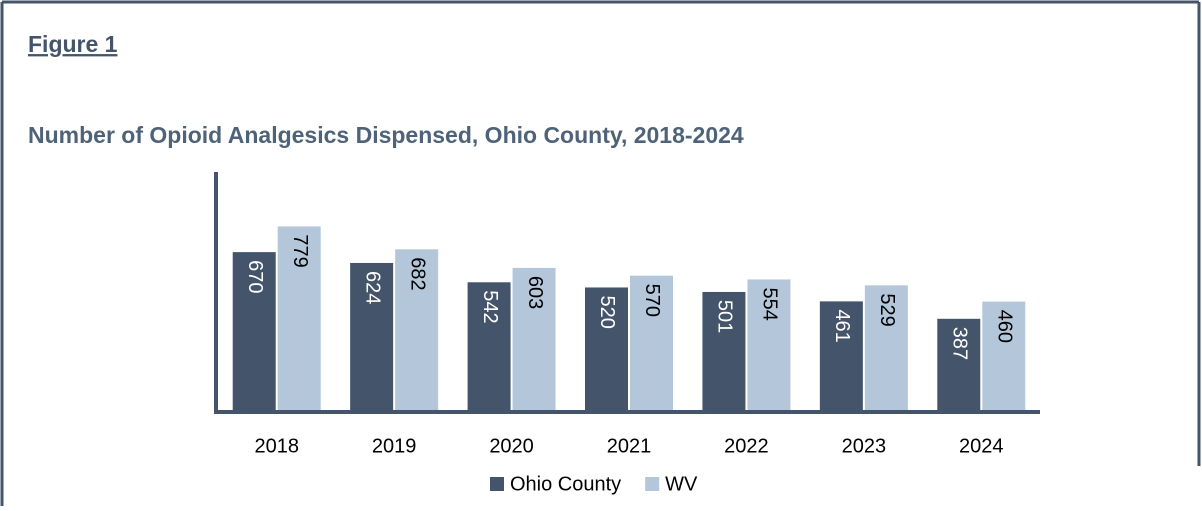 Image resolution: width=1202 pixels, height=511 pixels. Describe the element at coordinates (629, 446) in the screenshot. I see `x-tick-label: 2021` at that location.